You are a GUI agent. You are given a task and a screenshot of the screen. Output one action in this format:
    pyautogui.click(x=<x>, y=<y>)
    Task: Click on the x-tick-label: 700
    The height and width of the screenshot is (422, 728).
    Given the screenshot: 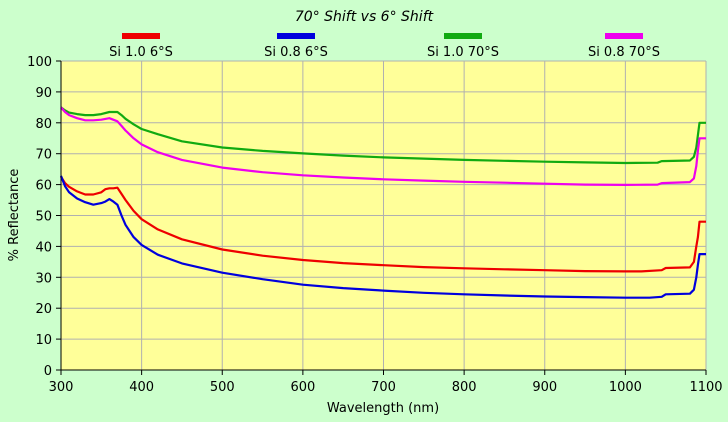 What is the action you would take?
    pyautogui.click(x=383, y=387)
    